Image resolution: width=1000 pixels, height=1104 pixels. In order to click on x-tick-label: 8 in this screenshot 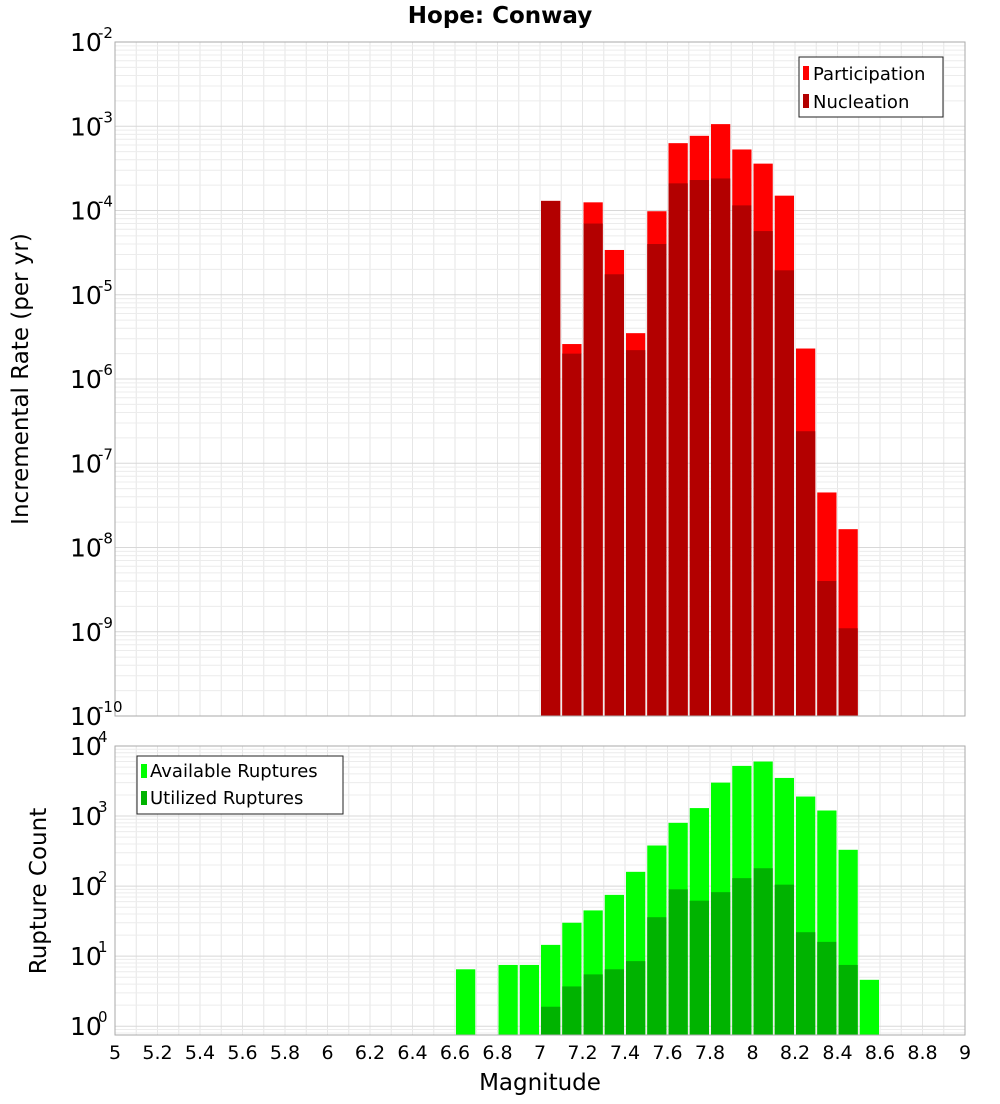, I will do `click(752, 1053)`.